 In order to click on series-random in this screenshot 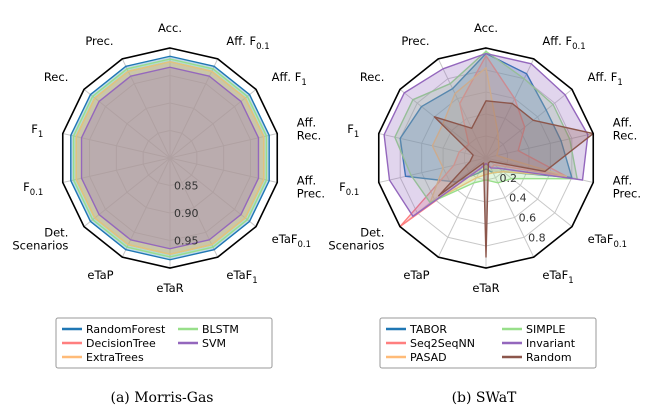, I will do `click(513, 179)`.